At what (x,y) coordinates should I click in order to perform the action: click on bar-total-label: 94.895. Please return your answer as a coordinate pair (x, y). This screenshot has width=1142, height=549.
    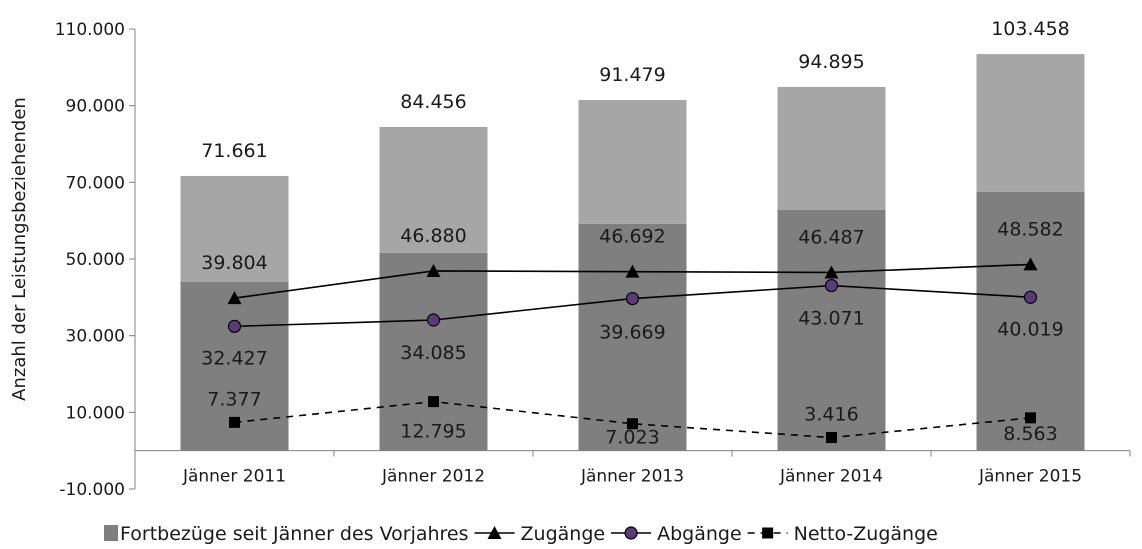
    Looking at the image, I should click on (831, 62).